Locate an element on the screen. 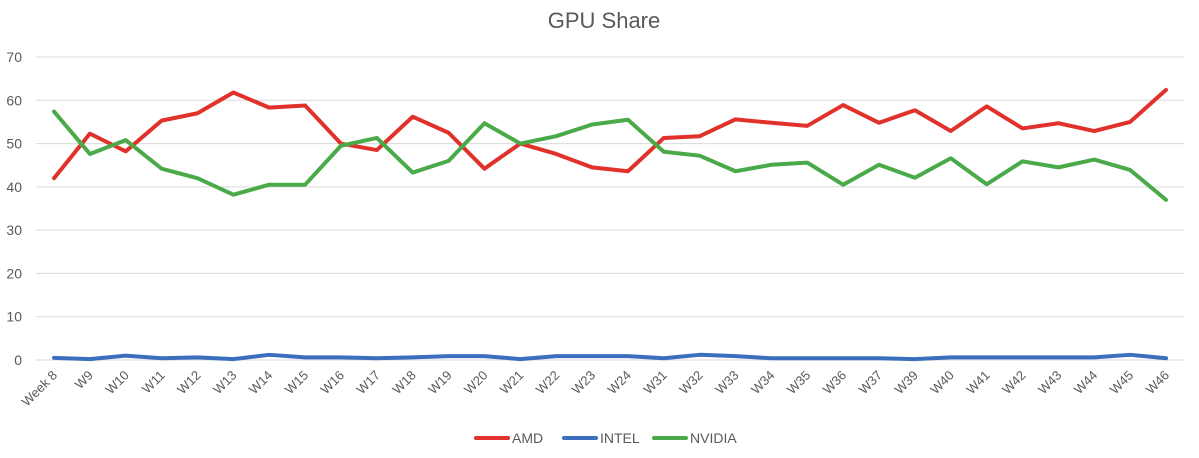 Image resolution: width=1199 pixels, height=458 pixels. x-tick-label: W16 is located at coordinates (333, 383).